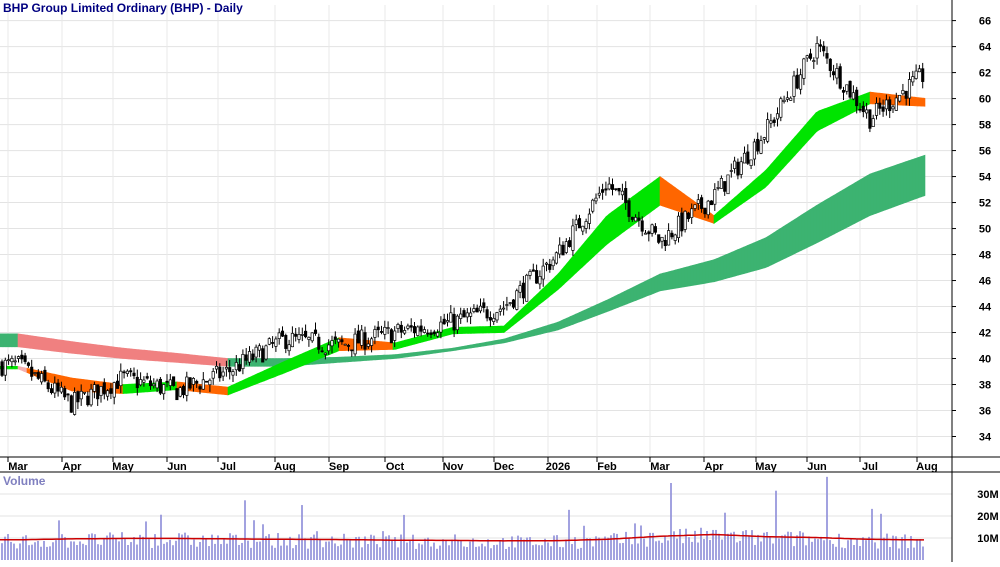 This screenshot has height=567, width=1000. What do you see at coordinates (926, 467) in the screenshot?
I see `date-tick-label: Aug` at bounding box center [926, 467].